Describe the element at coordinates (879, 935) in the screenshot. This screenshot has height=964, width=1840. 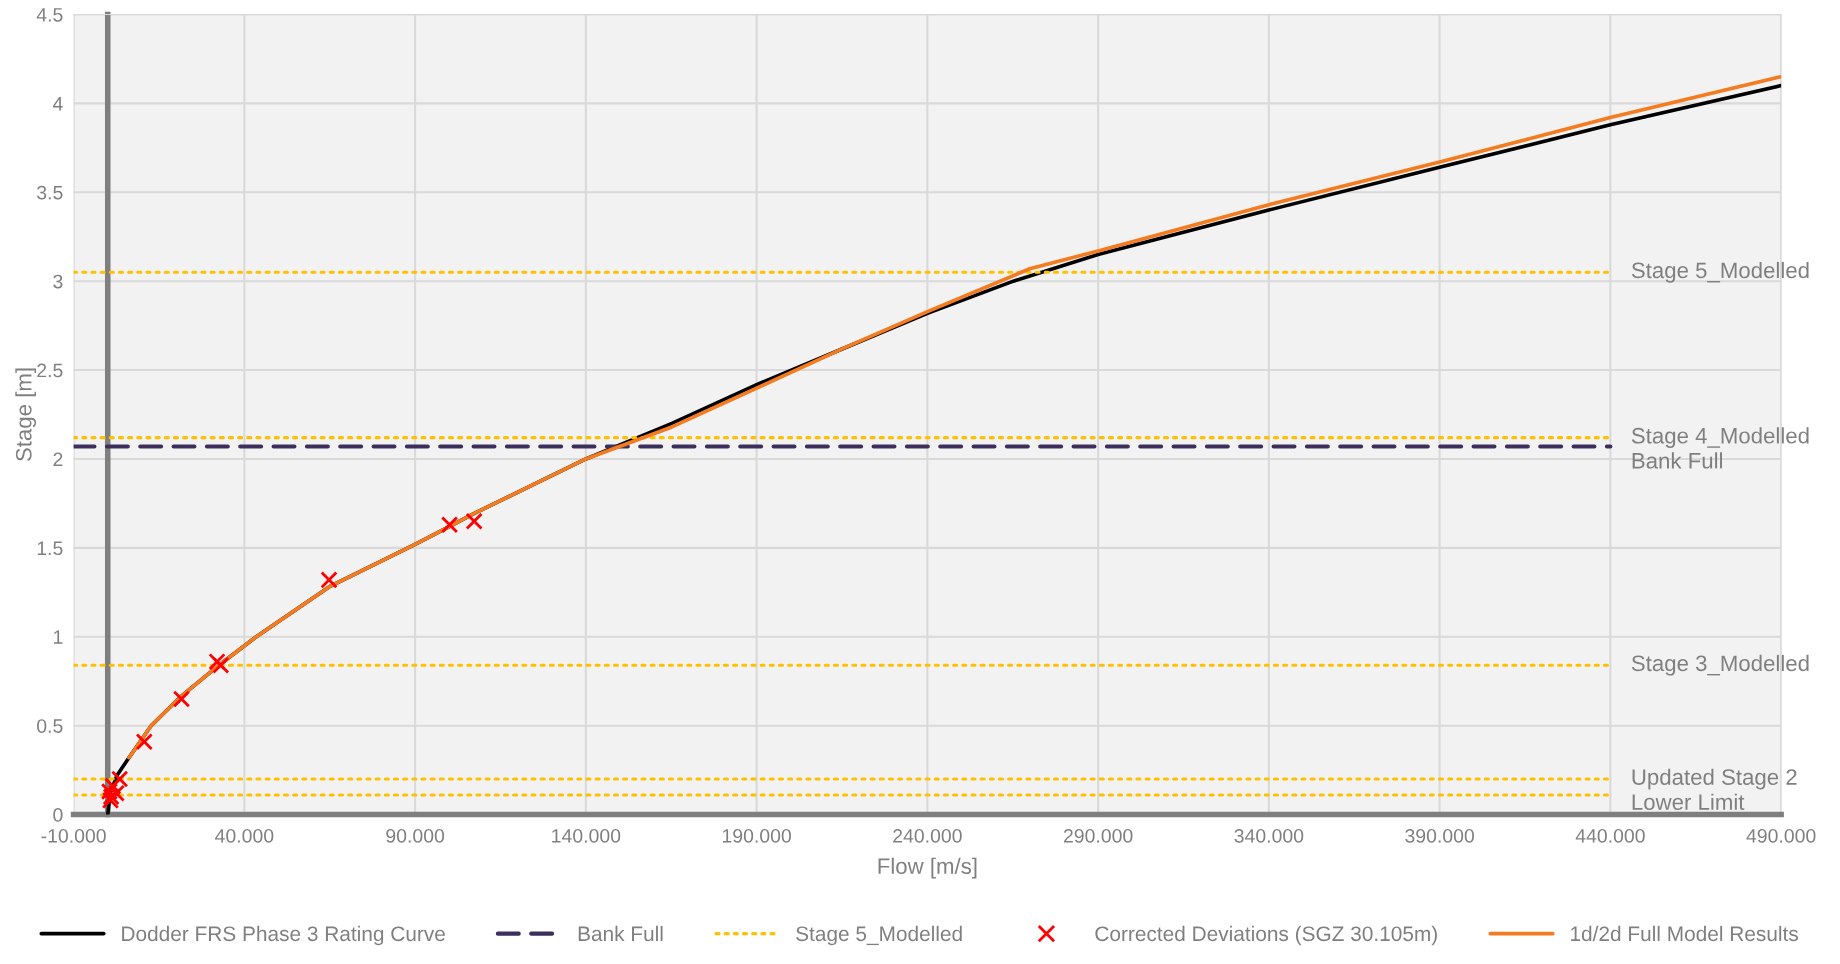
I see `legend-label: Stage 5_Modelled` at that location.